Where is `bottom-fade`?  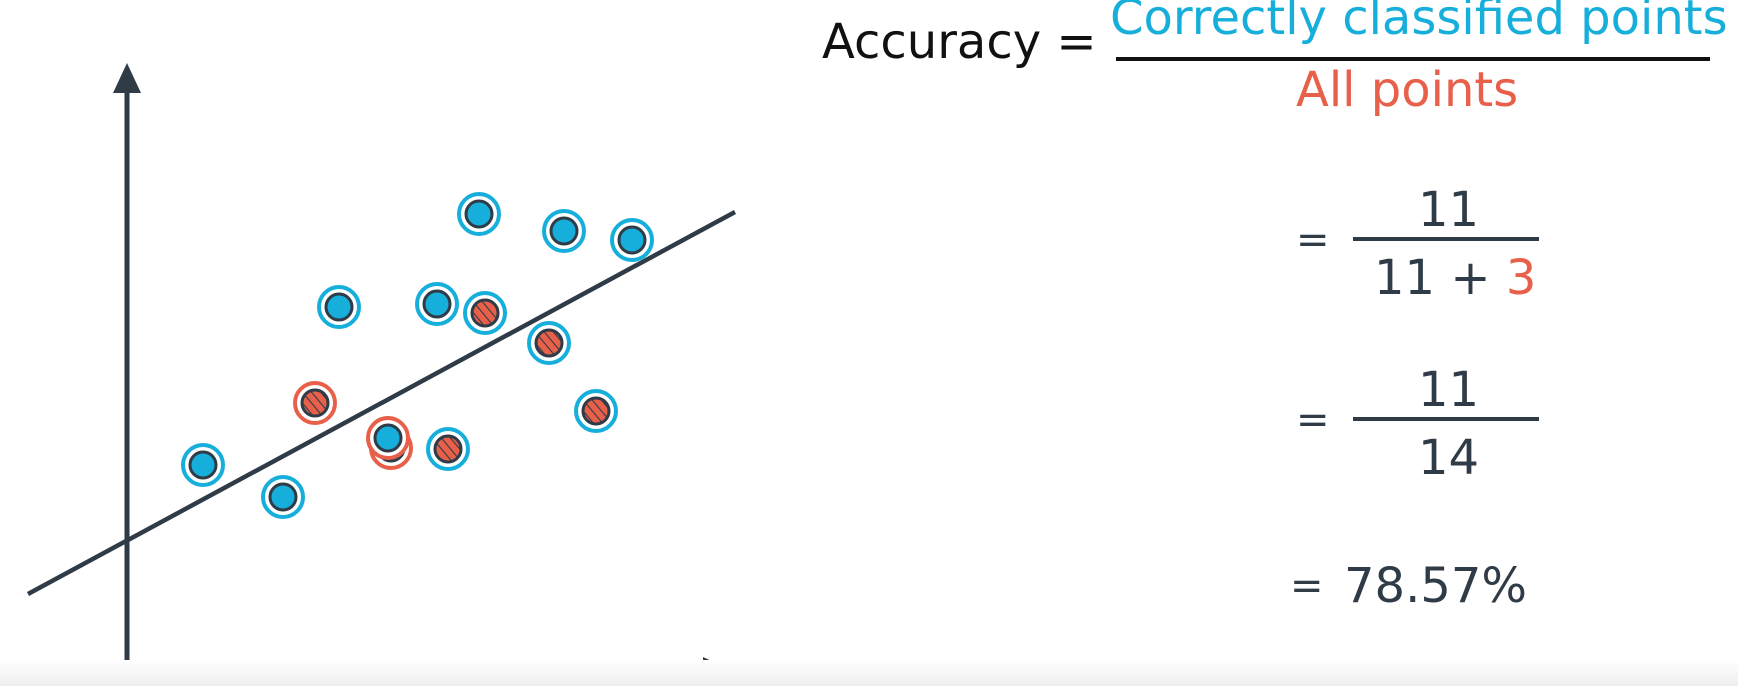
bottom-fade is located at coordinates (869, 673).